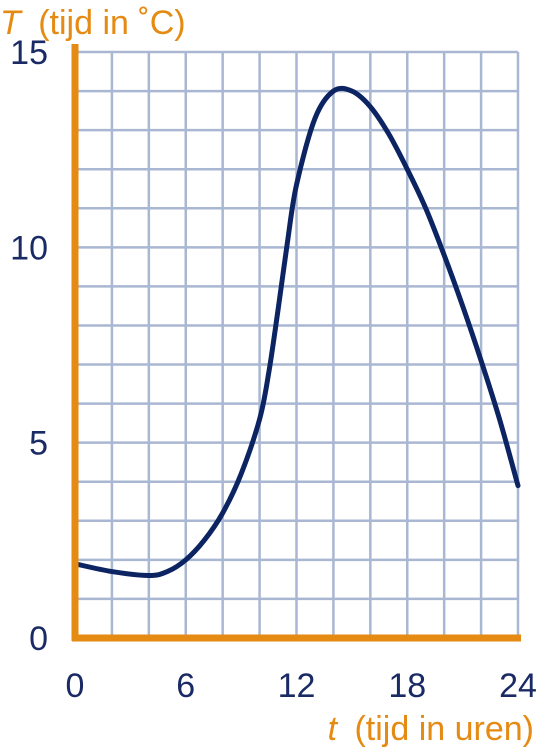 The image size is (538, 755). Describe the element at coordinates (38, 639) in the screenshot. I see `y-tick-label: 0` at that location.